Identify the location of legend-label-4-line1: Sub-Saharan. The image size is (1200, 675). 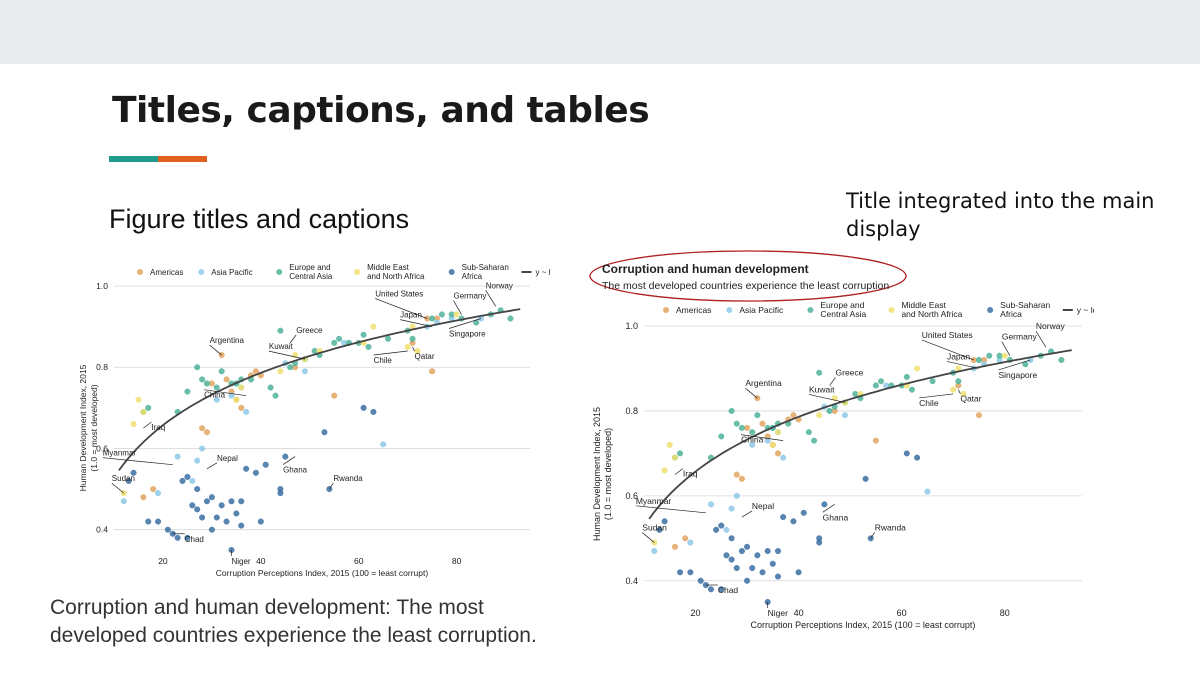
(1025, 305).